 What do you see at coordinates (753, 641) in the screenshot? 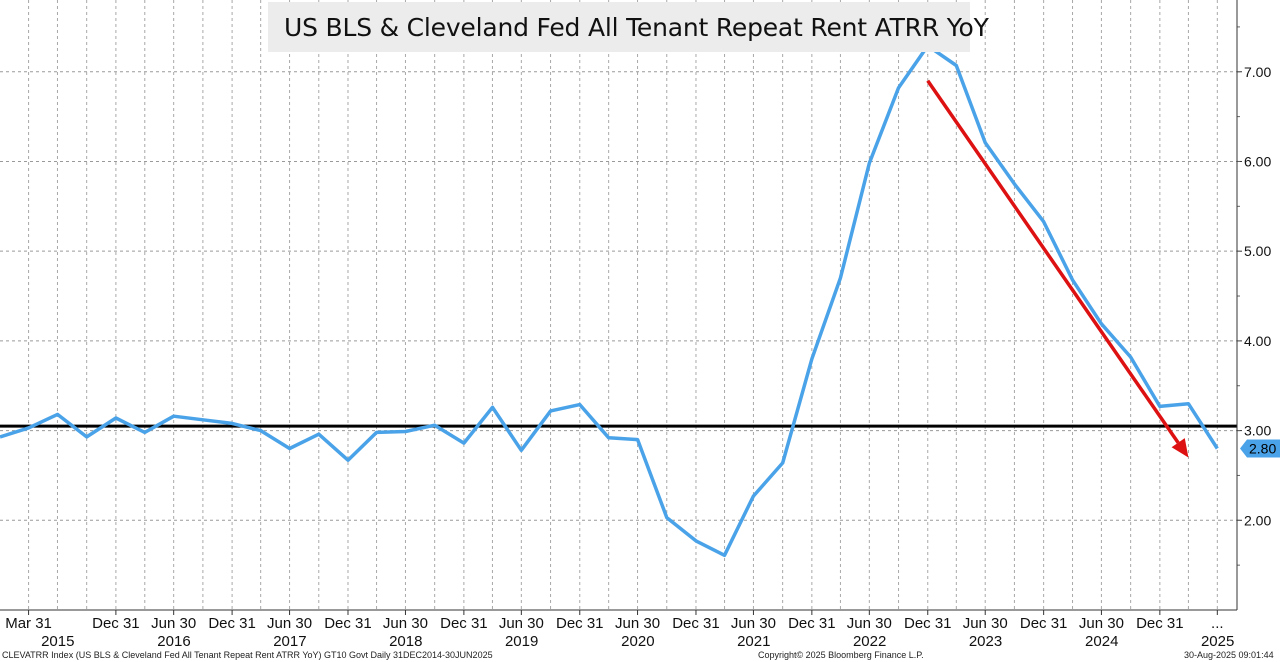
I see `year-label: 2021` at bounding box center [753, 641].